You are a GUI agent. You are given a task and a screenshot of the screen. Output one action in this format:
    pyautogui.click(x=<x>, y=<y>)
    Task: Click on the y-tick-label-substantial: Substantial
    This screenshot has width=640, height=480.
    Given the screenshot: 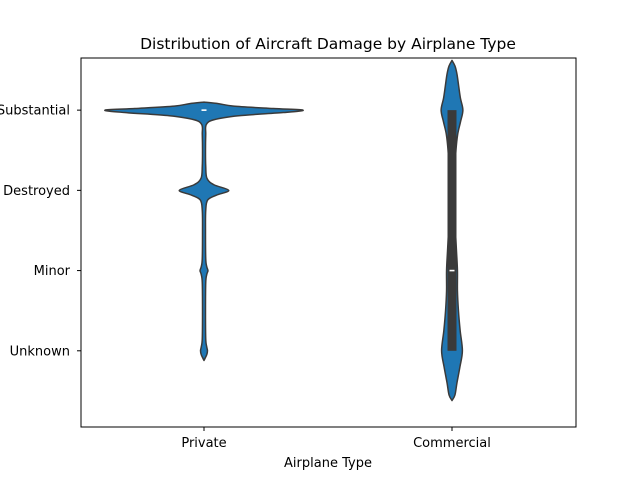 What is the action you would take?
    pyautogui.click(x=35, y=111)
    